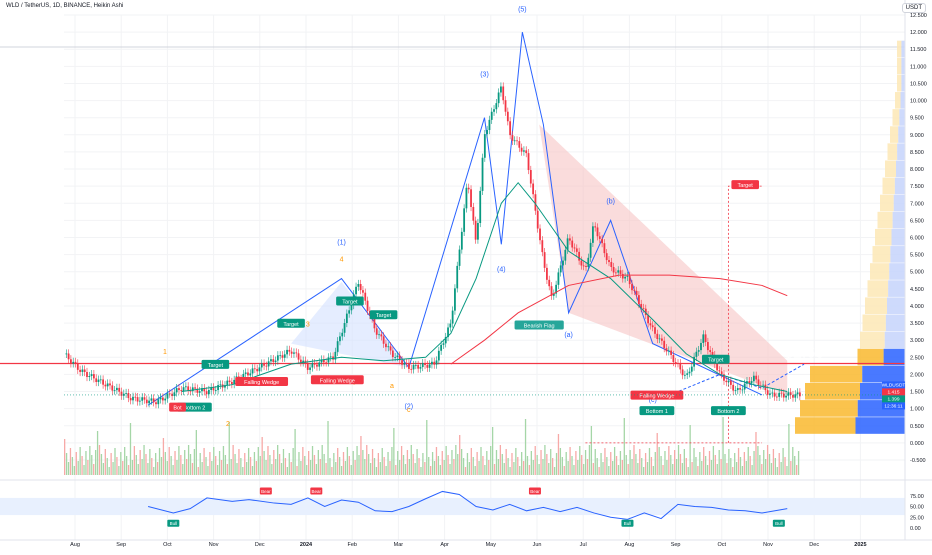 The width and height of the screenshot is (932, 555). What do you see at coordinates (342, 259) in the screenshot?
I see `wave-label: 4` at bounding box center [342, 259].